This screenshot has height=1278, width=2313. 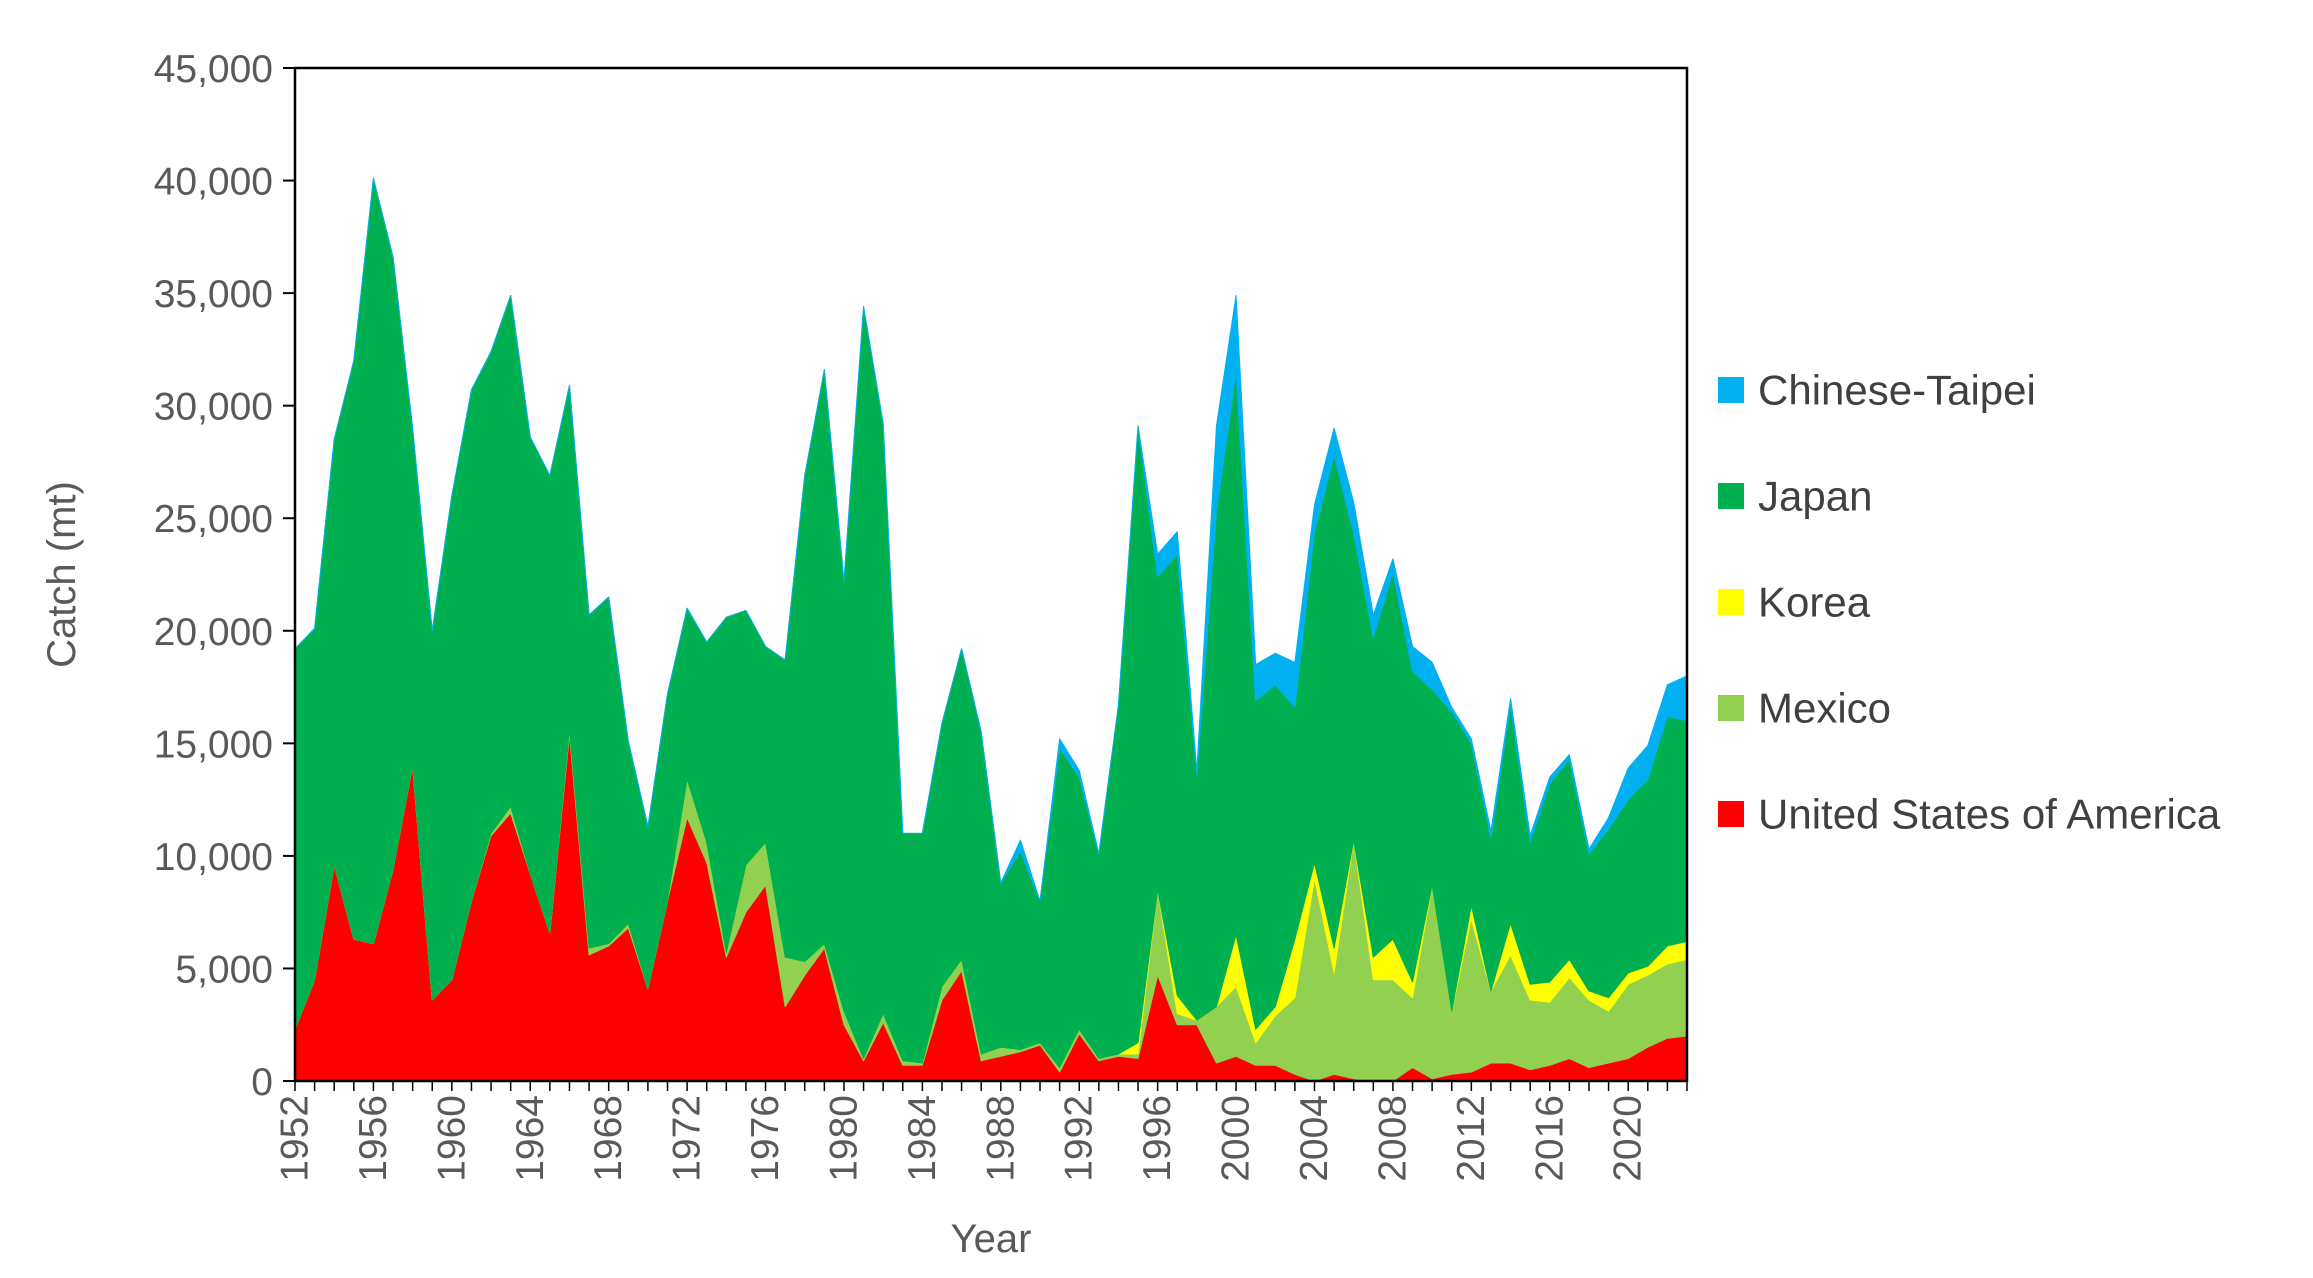 What do you see at coordinates (1824, 708) in the screenshot?
I see `legend-label-mexico: Mexico` at bounding box center [1824, 708].